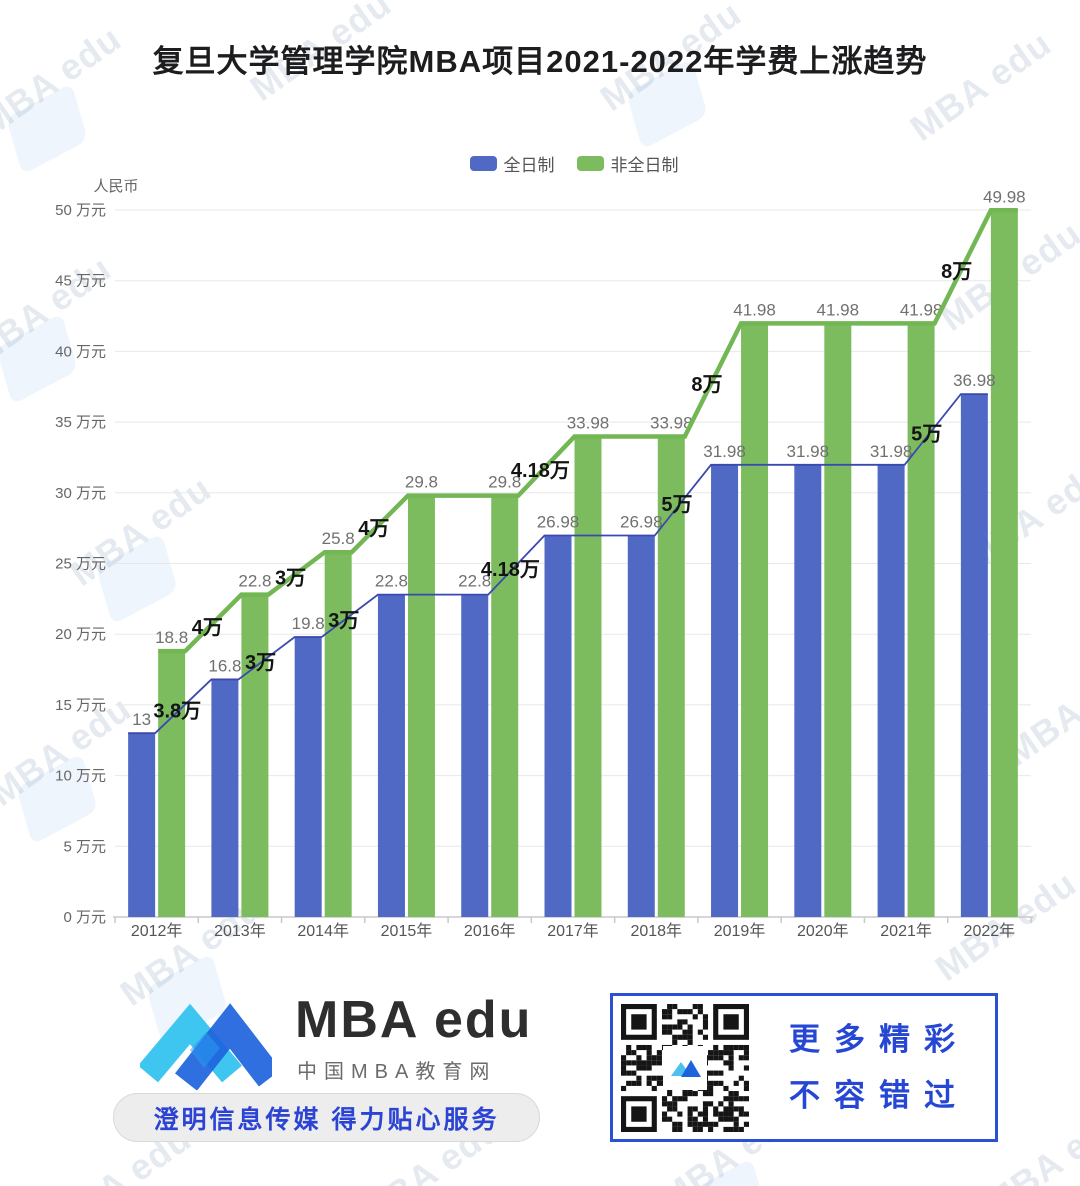  I want to click on bar-value-label: 41.98, so click(838, 309).